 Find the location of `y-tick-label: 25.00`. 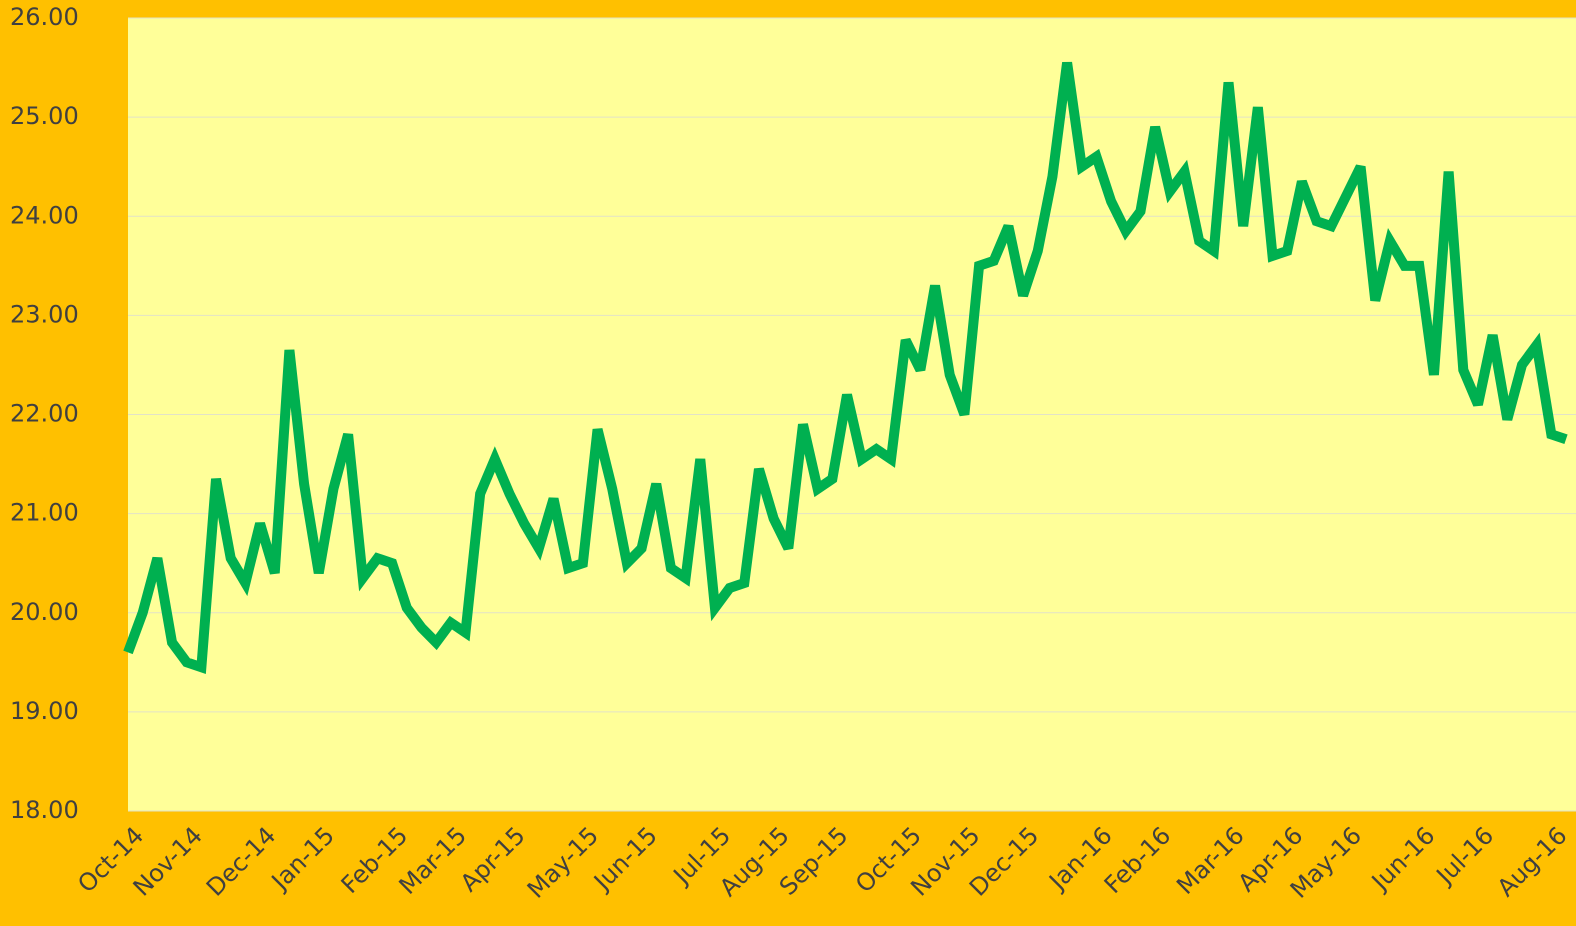

y-tick-label: 25.00 is located at coordinates (44, 116).